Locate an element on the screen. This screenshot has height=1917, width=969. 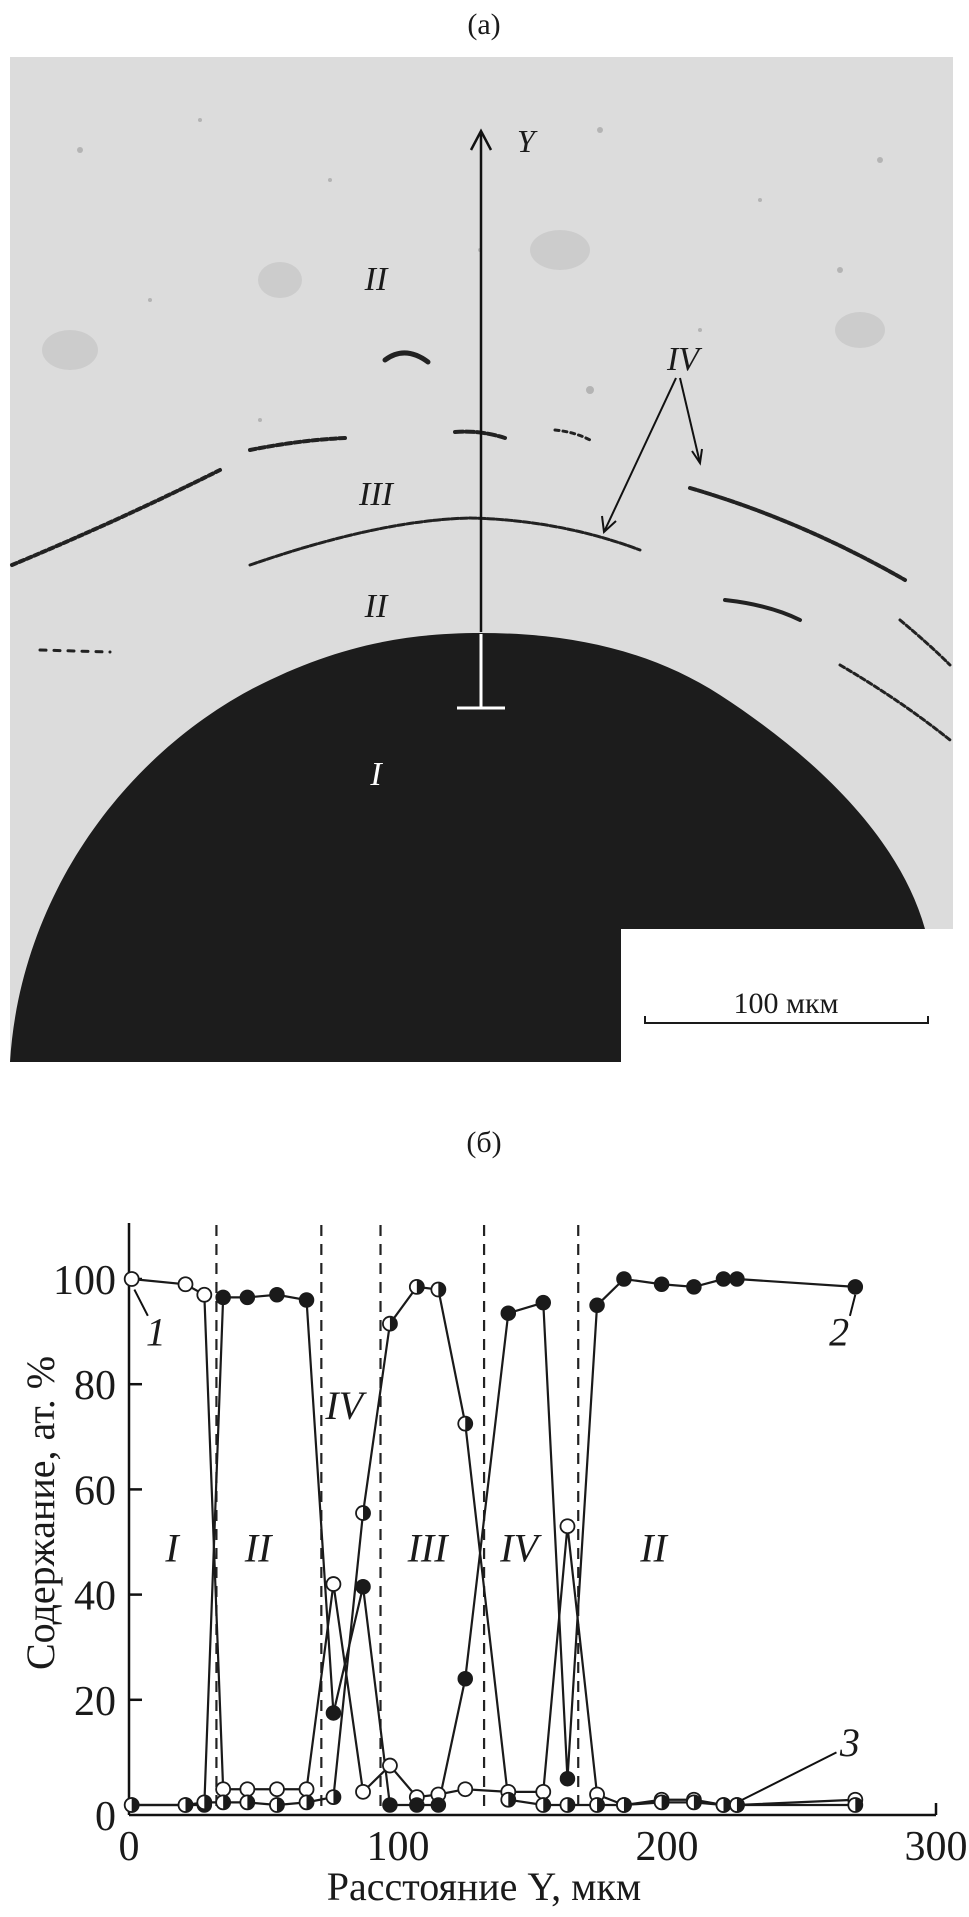
scale-bar-box is located at coordinates (787, 995).